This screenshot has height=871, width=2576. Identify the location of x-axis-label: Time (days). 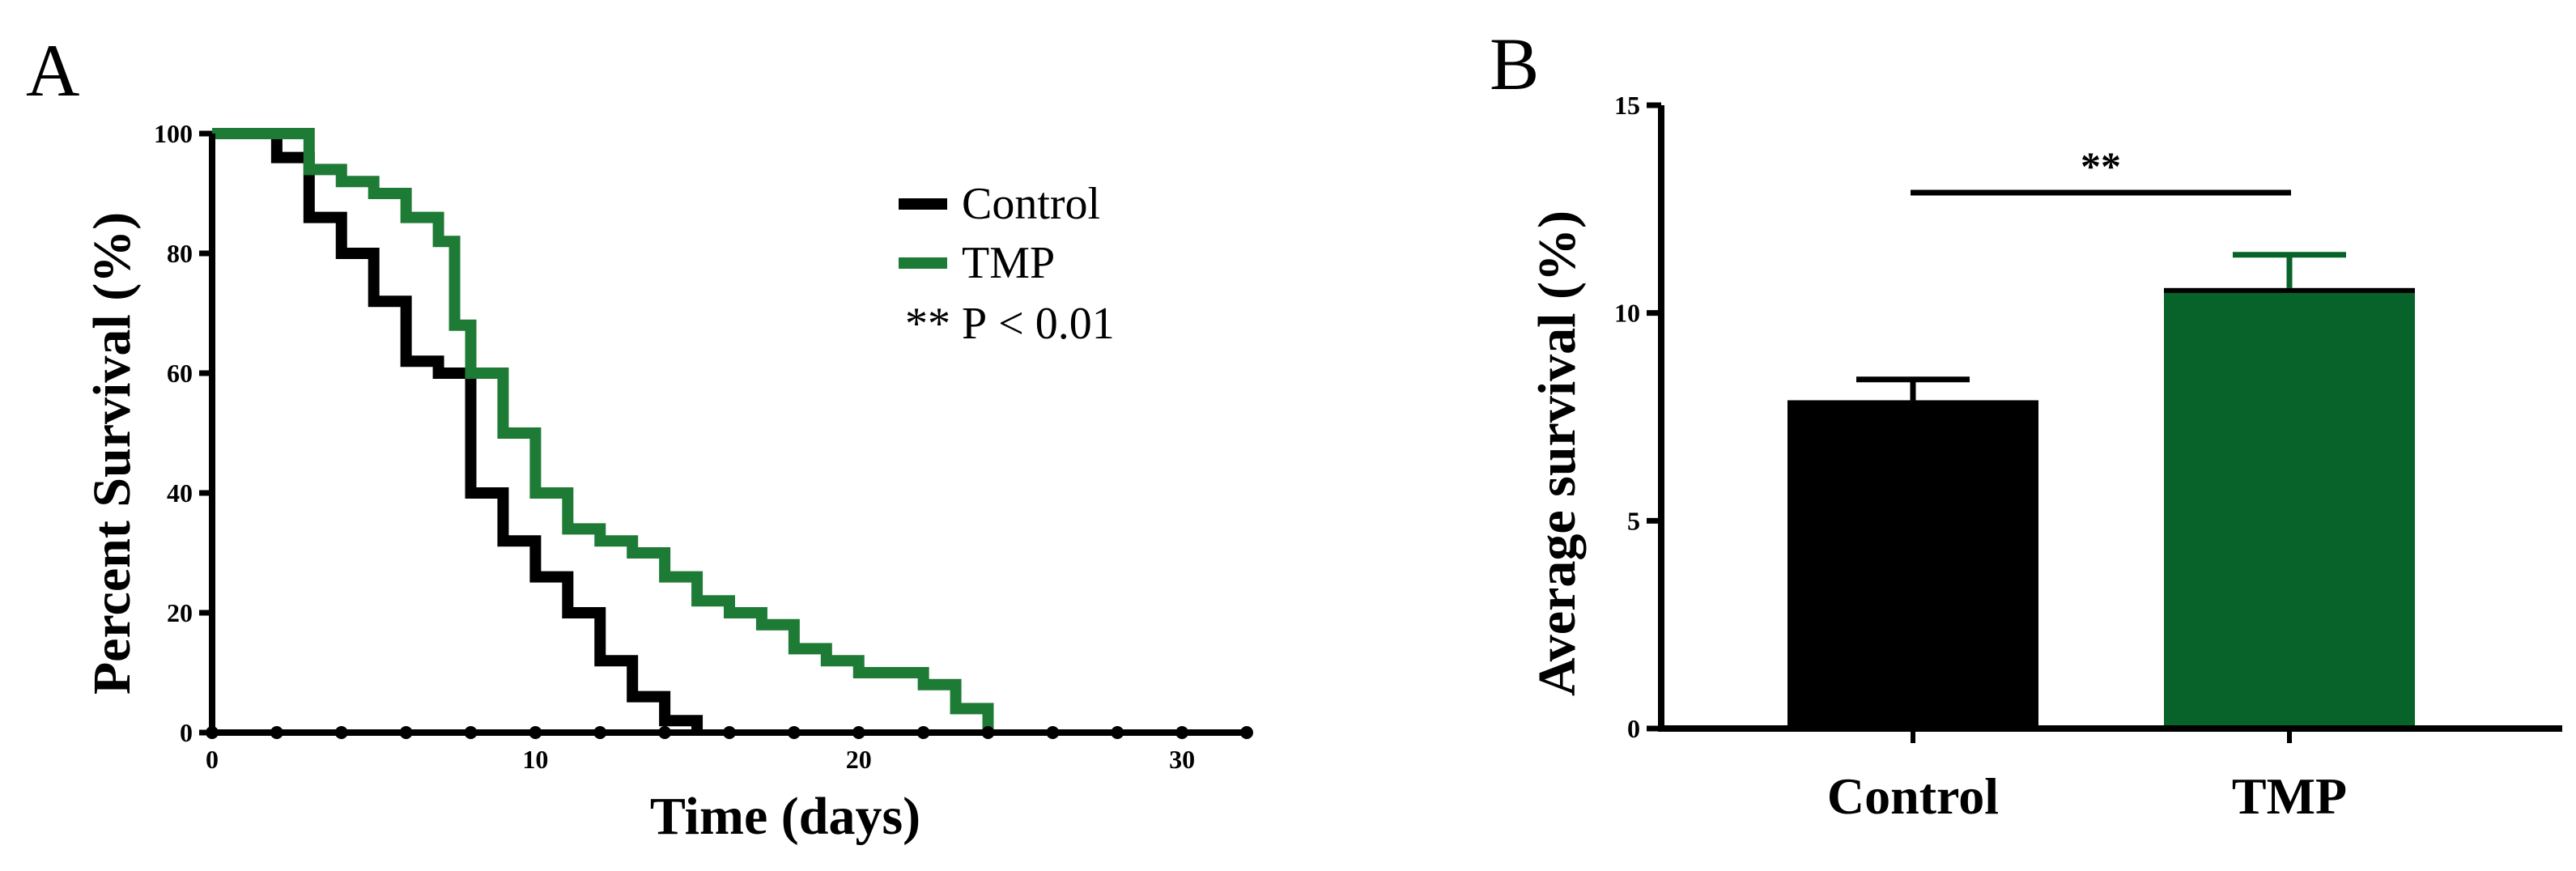
(785, 816).